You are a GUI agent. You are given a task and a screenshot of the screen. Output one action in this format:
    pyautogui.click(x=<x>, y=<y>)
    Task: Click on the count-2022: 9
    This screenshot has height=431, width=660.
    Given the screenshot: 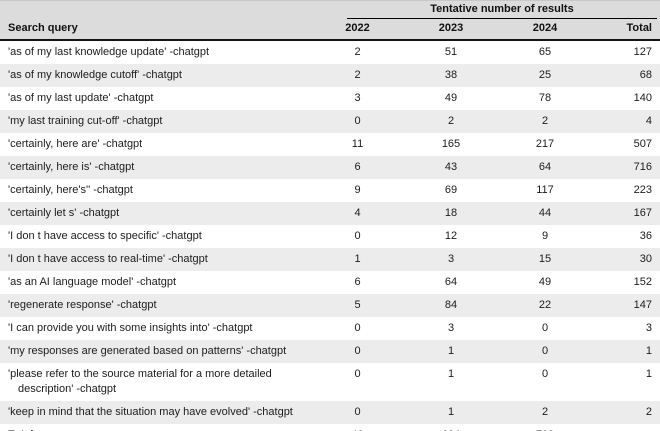 What is the action you would take?
    pyautogui.click(x=357, y=190)
    